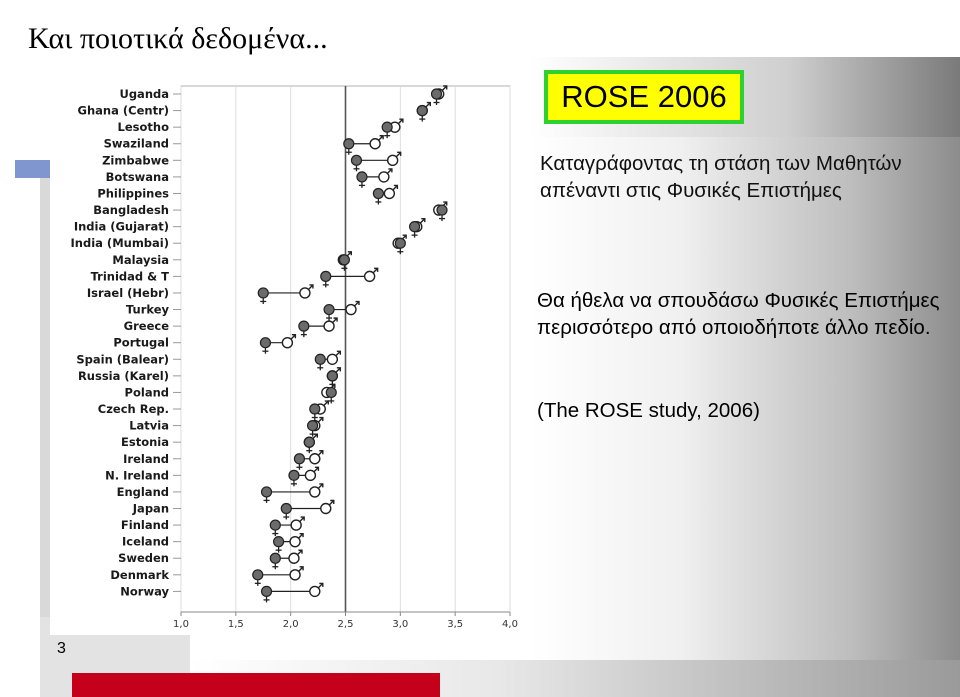 This screenshot has height=697, width=960. What do you see at coordinates (121, 227) in the screenshot?
I see `category-label: India (Gujarat)` at bounding box center [121, 227].